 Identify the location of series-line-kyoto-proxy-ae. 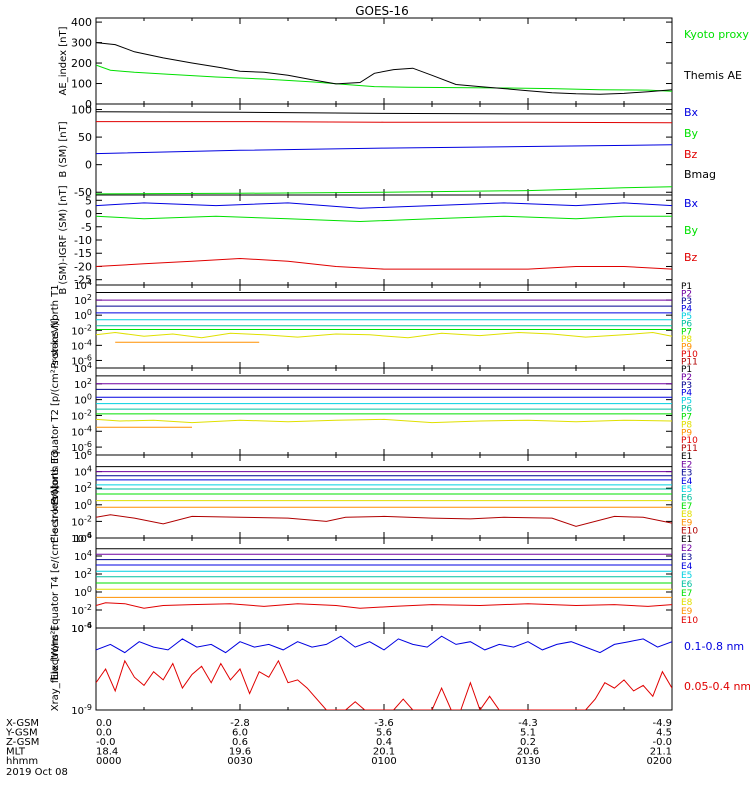
(384, 78).